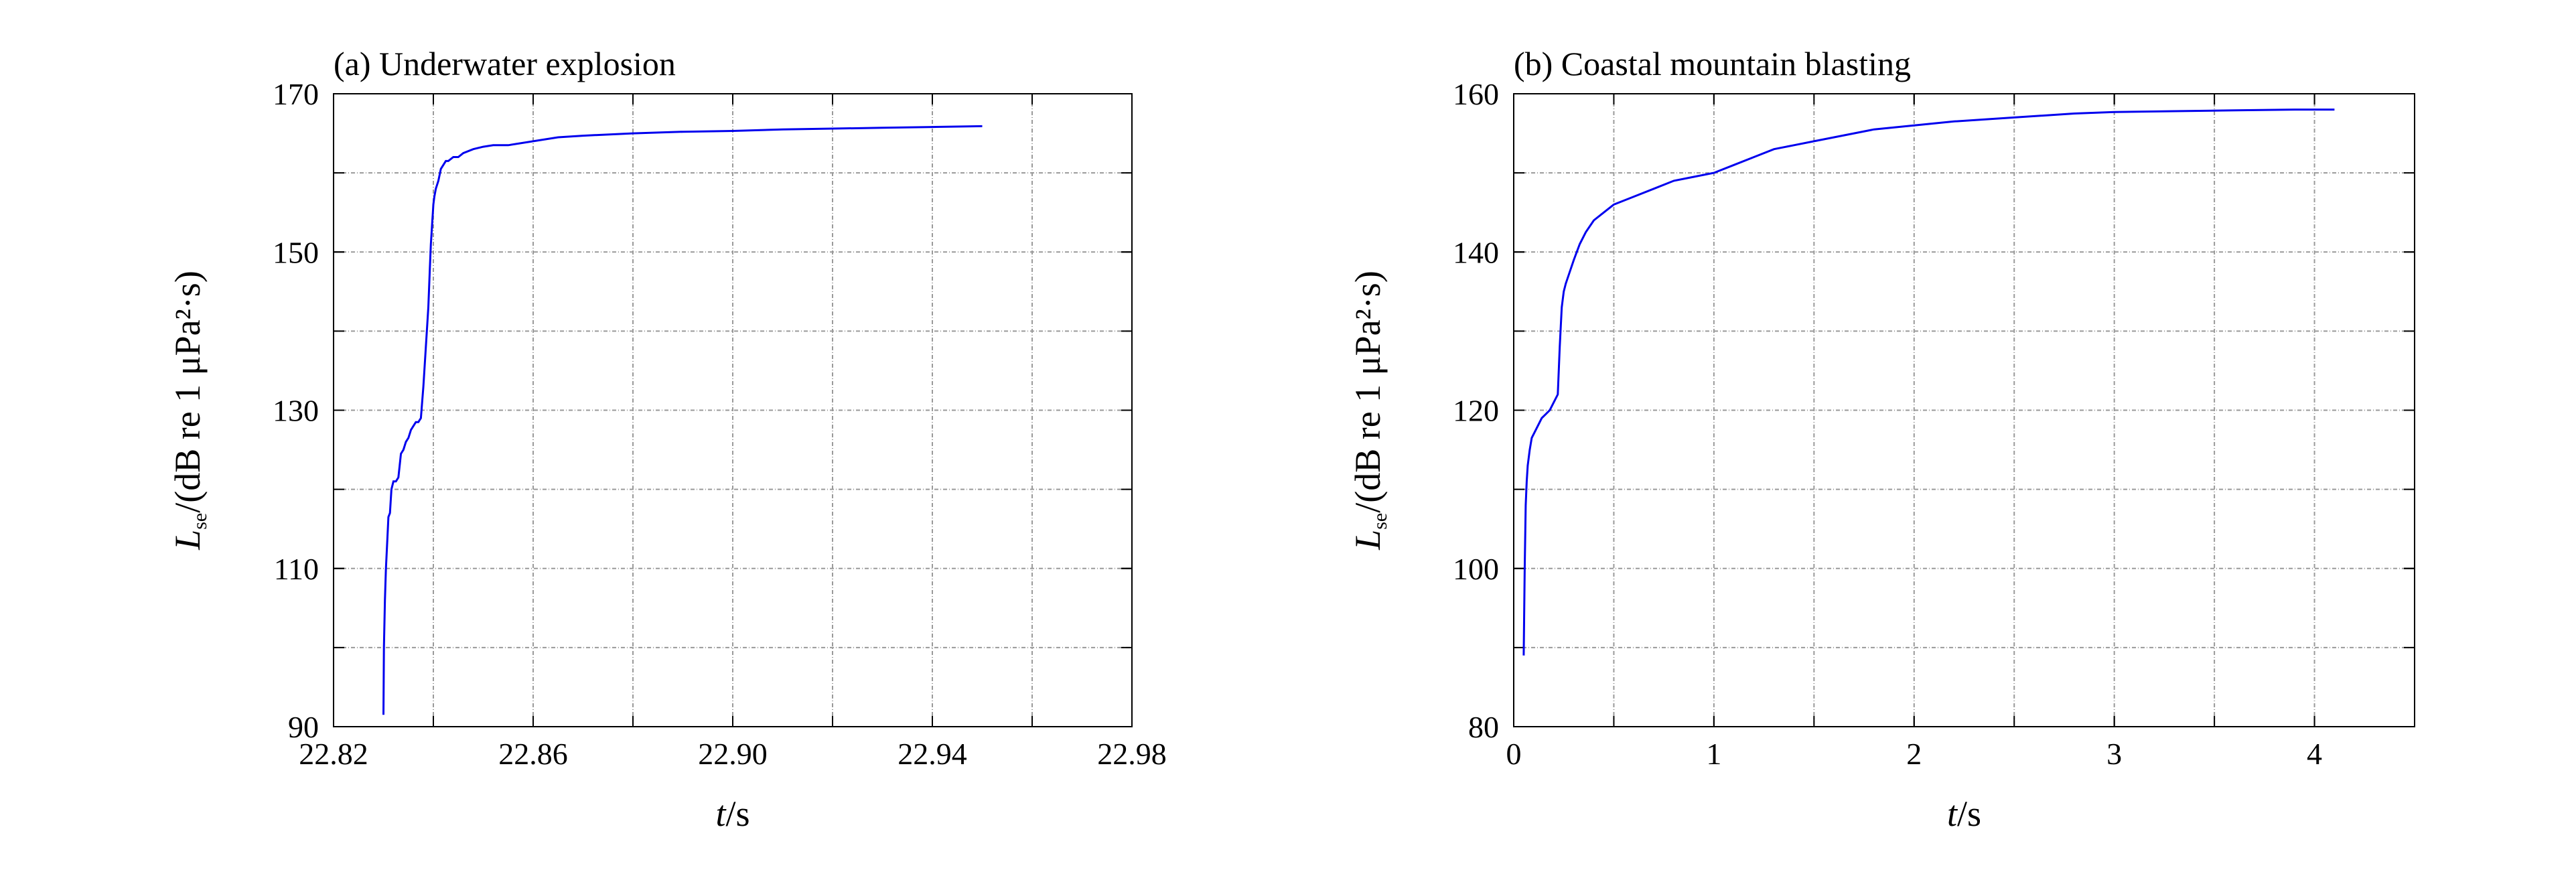 This screenshot has width=2576, height=870. Describe the element at coordinates (303, 727) in the screenshot. I see `y-tick-label: 90` at that location.